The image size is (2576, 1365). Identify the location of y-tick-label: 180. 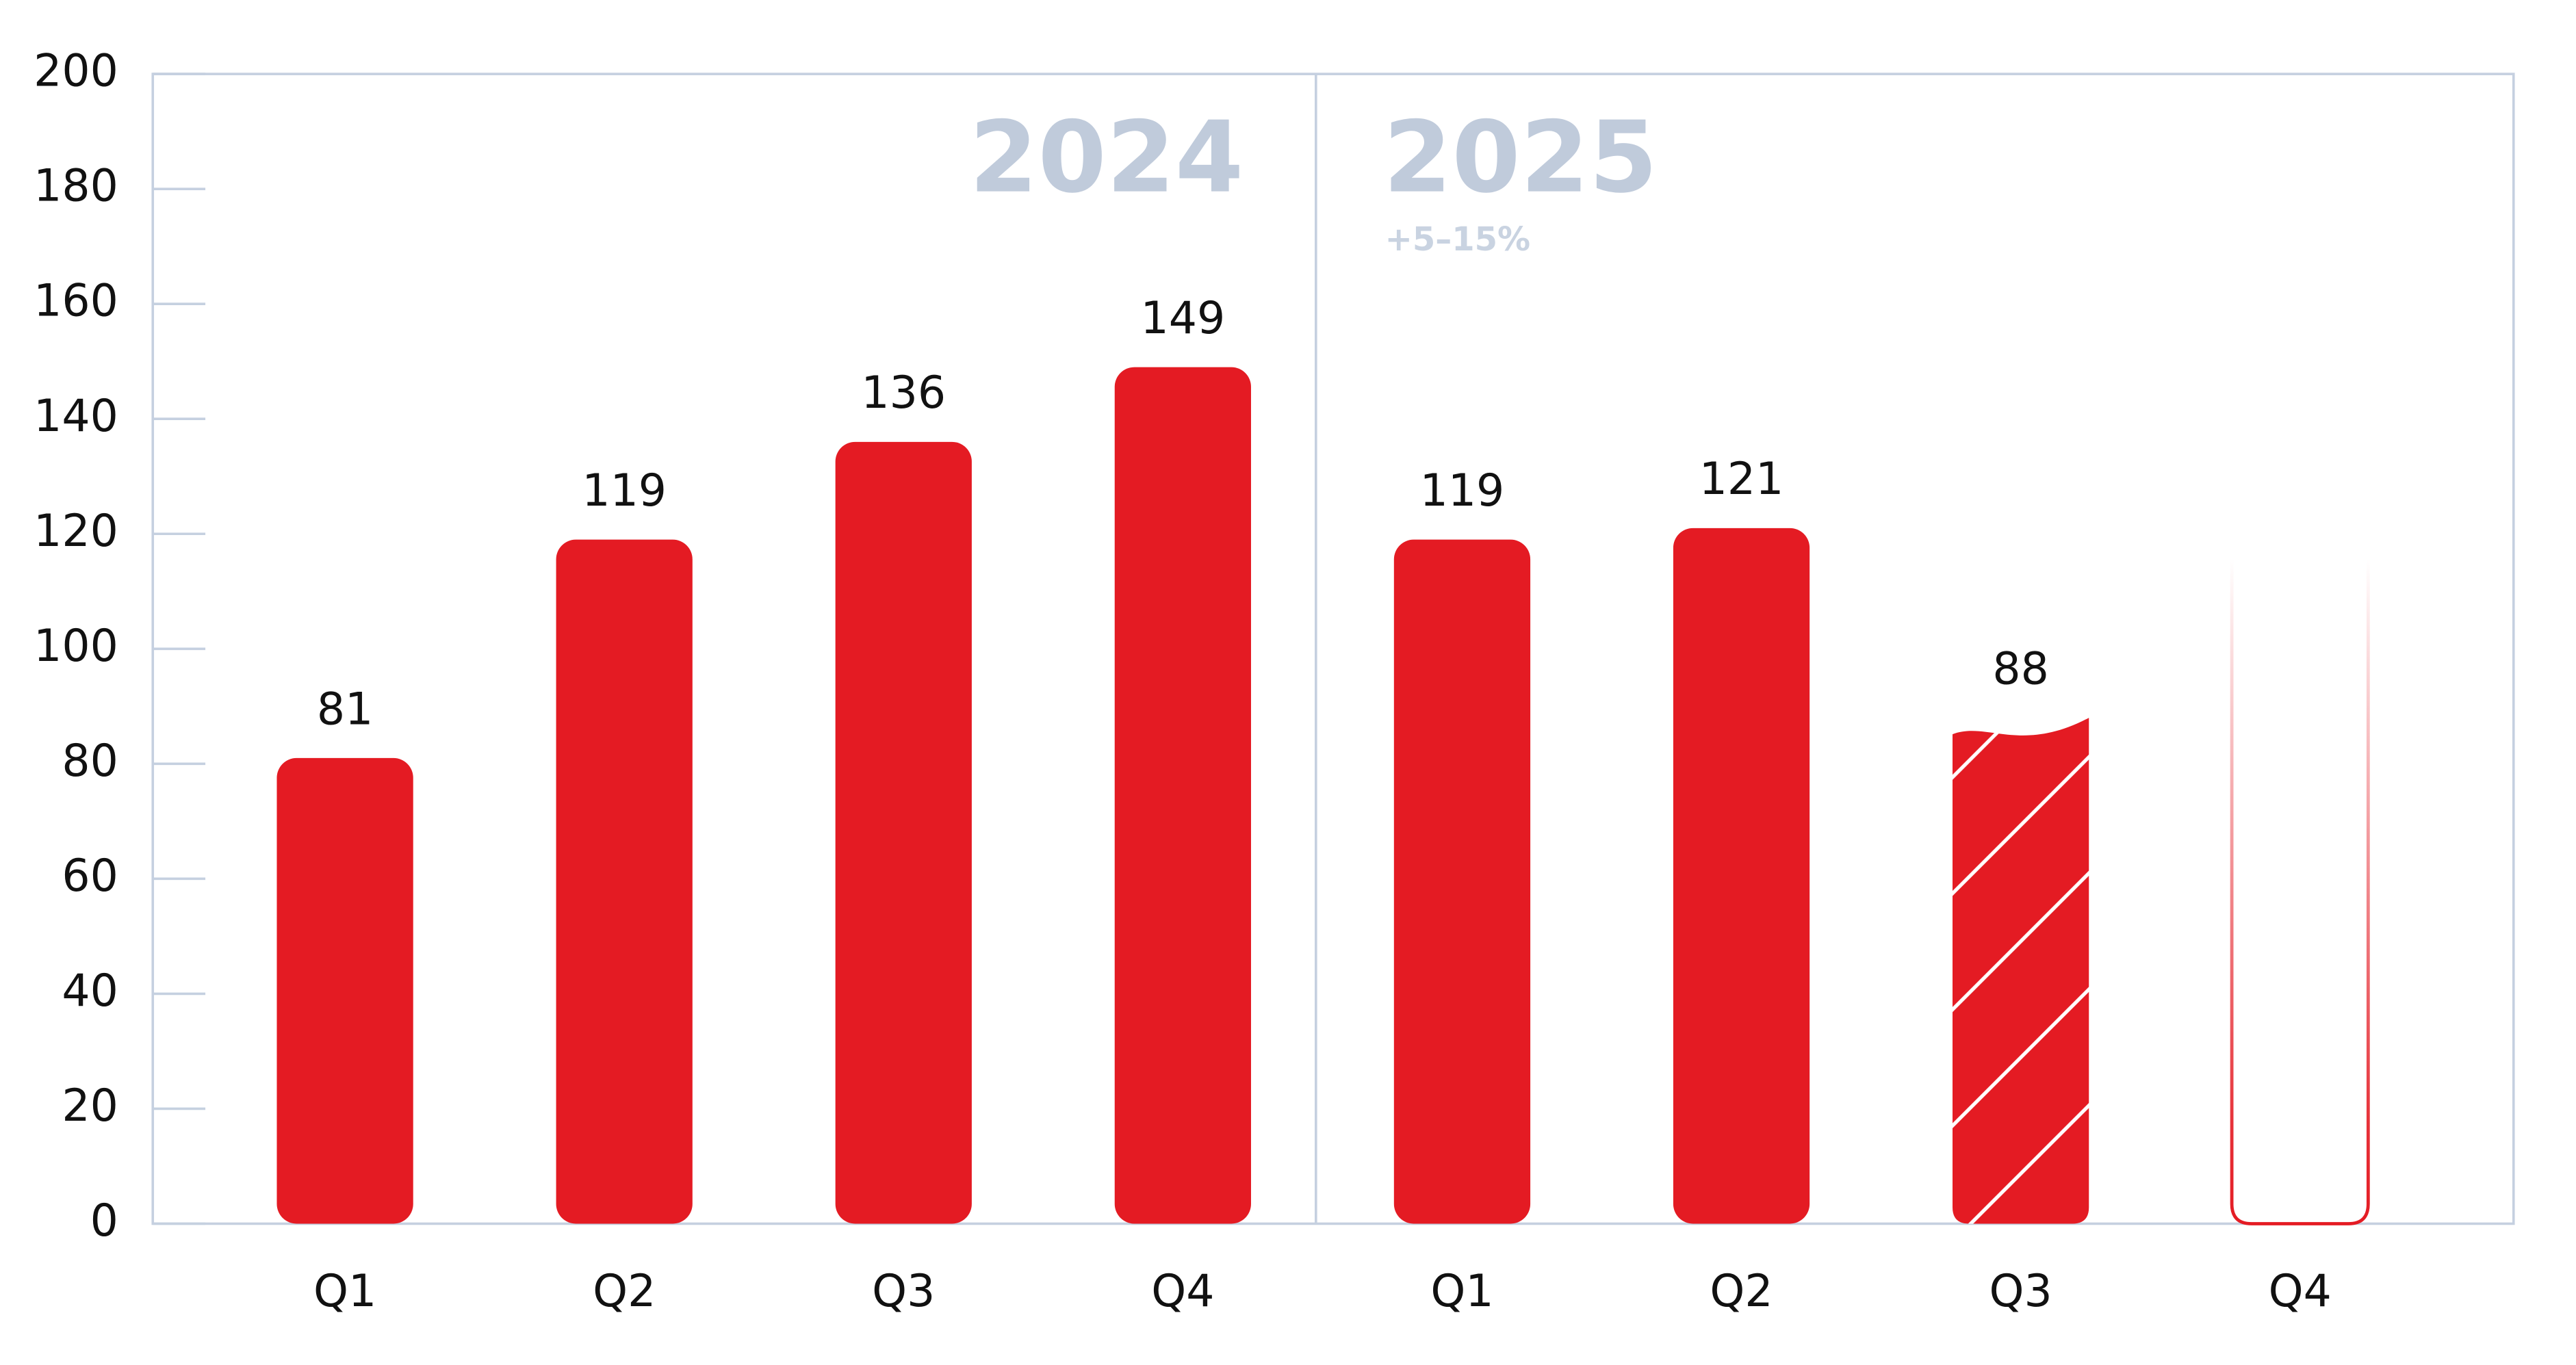
(76, 186).